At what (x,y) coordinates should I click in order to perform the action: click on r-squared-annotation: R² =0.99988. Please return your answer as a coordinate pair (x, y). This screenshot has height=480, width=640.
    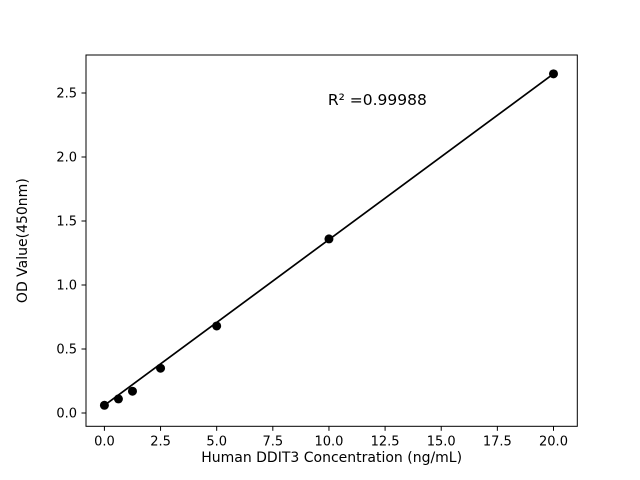
    Looking at the image, I should click on (377, 100).